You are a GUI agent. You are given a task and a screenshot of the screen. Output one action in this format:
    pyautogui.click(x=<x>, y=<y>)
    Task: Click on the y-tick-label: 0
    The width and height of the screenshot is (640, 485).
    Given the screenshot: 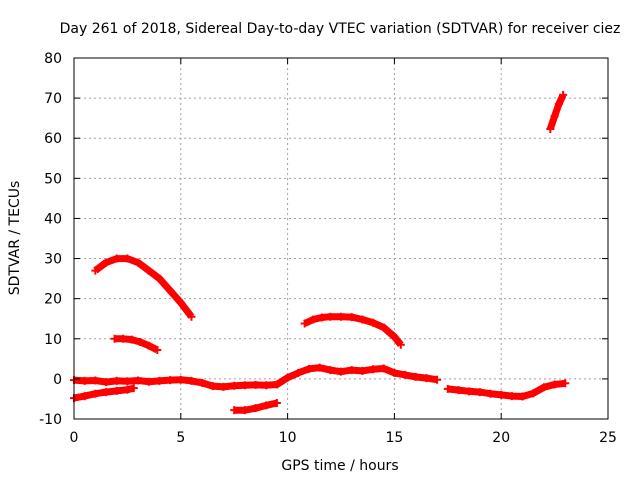 What is the action you would take?
    pyautogui.click(x=57, y=380)
    